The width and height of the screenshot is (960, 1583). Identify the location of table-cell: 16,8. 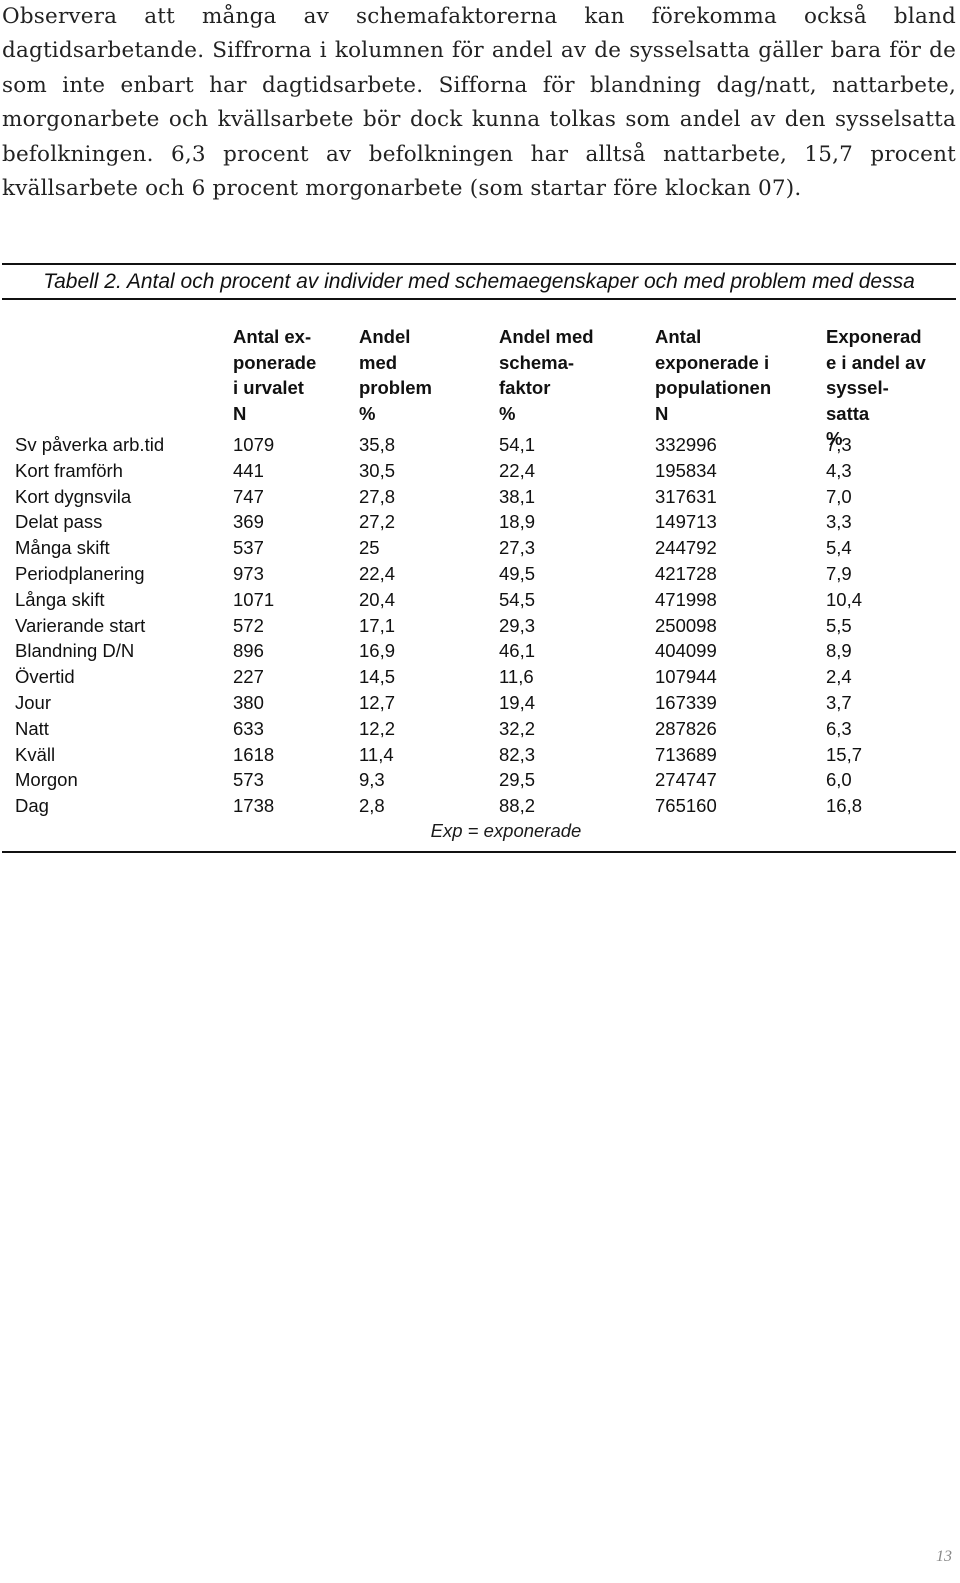
(844, 806).